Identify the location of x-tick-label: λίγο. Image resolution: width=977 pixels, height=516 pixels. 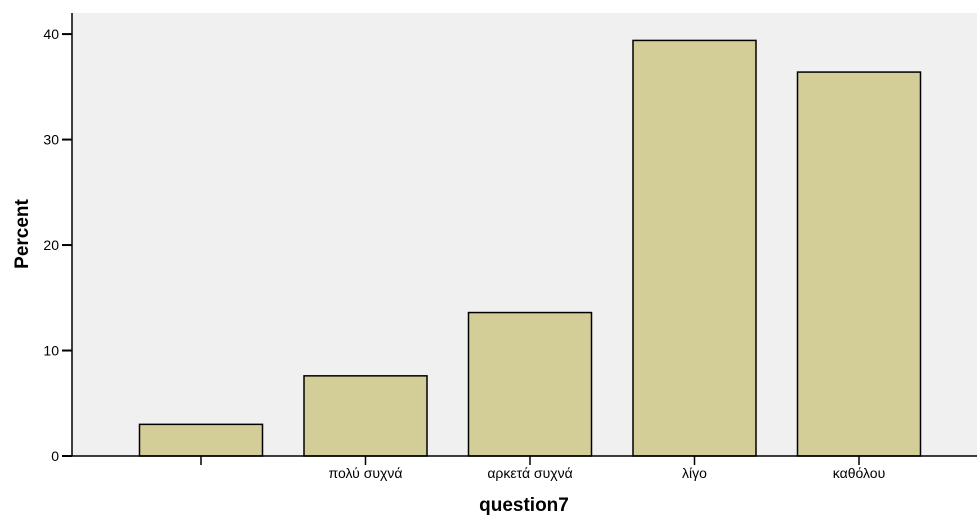
(694, 473).